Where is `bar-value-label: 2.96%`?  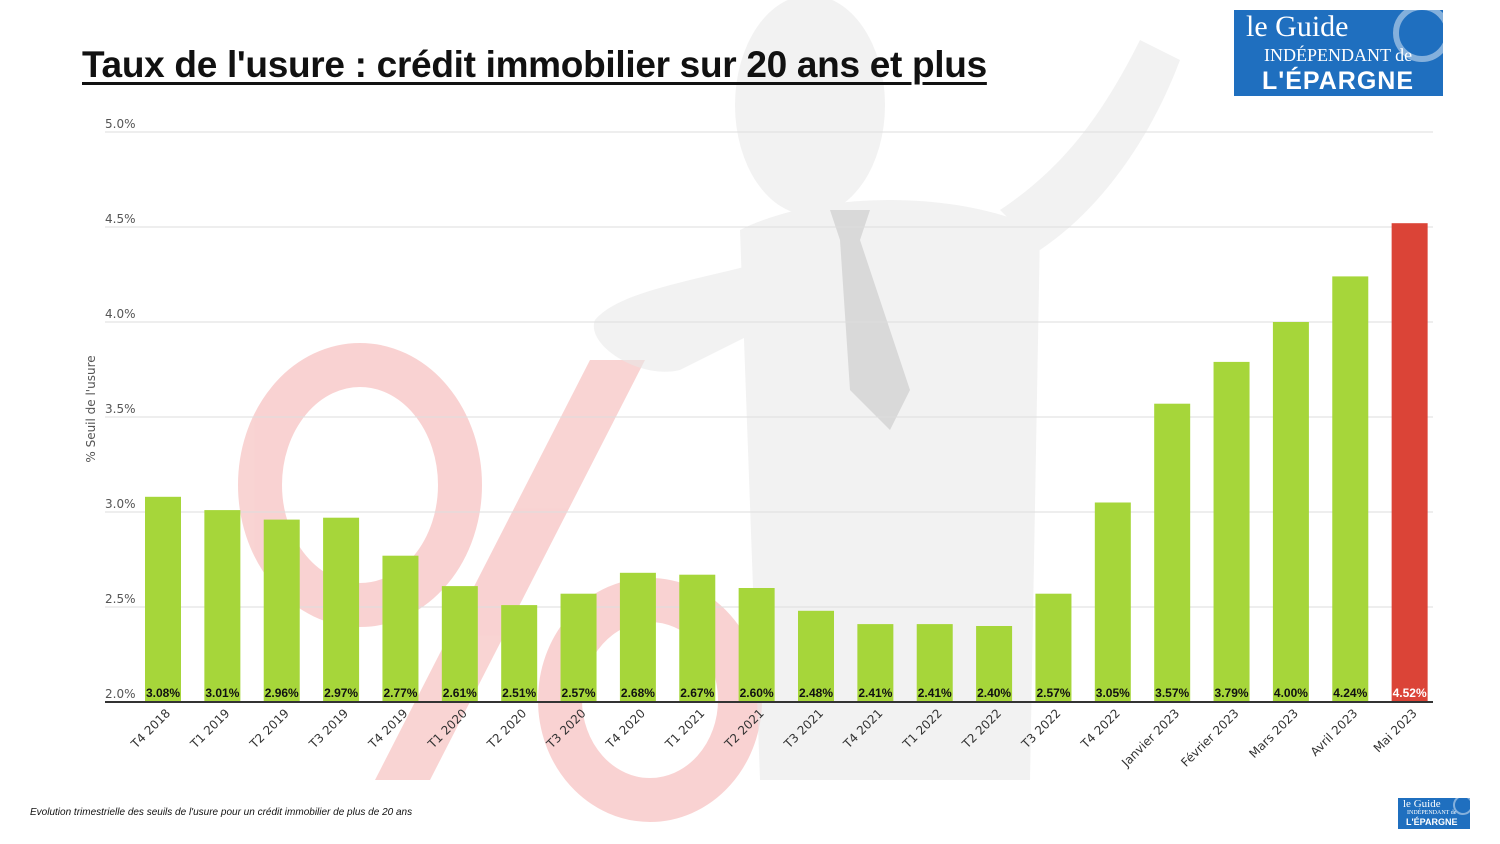
bar-value-label: 2.96% is located at coordinates (282, 693).